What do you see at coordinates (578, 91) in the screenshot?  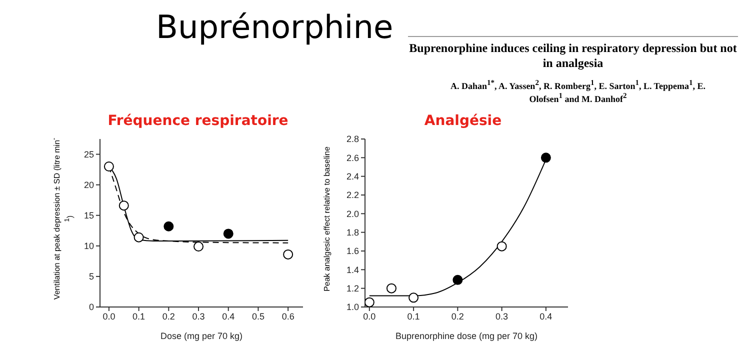 I see `text: A. Dahan$^{1*}$, A. Yassen$^{2}$, R. Romberg$^{1}$, E. Sarton$^{1}$, L. Teppema$^{1}$, E. Olofsen$^{1}$ and M. Danhof$^{2}$` at bounding box center [578, 91].